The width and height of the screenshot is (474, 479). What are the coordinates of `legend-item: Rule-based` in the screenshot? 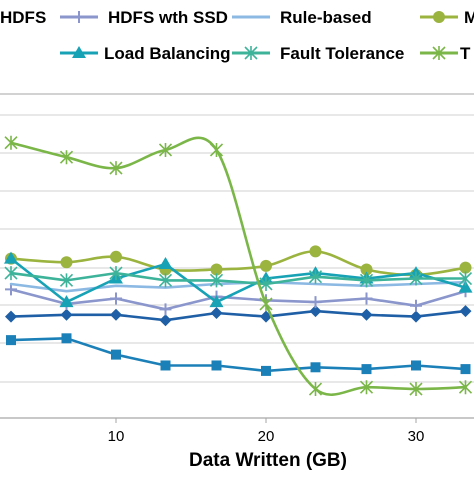 It's located at (302, 17).